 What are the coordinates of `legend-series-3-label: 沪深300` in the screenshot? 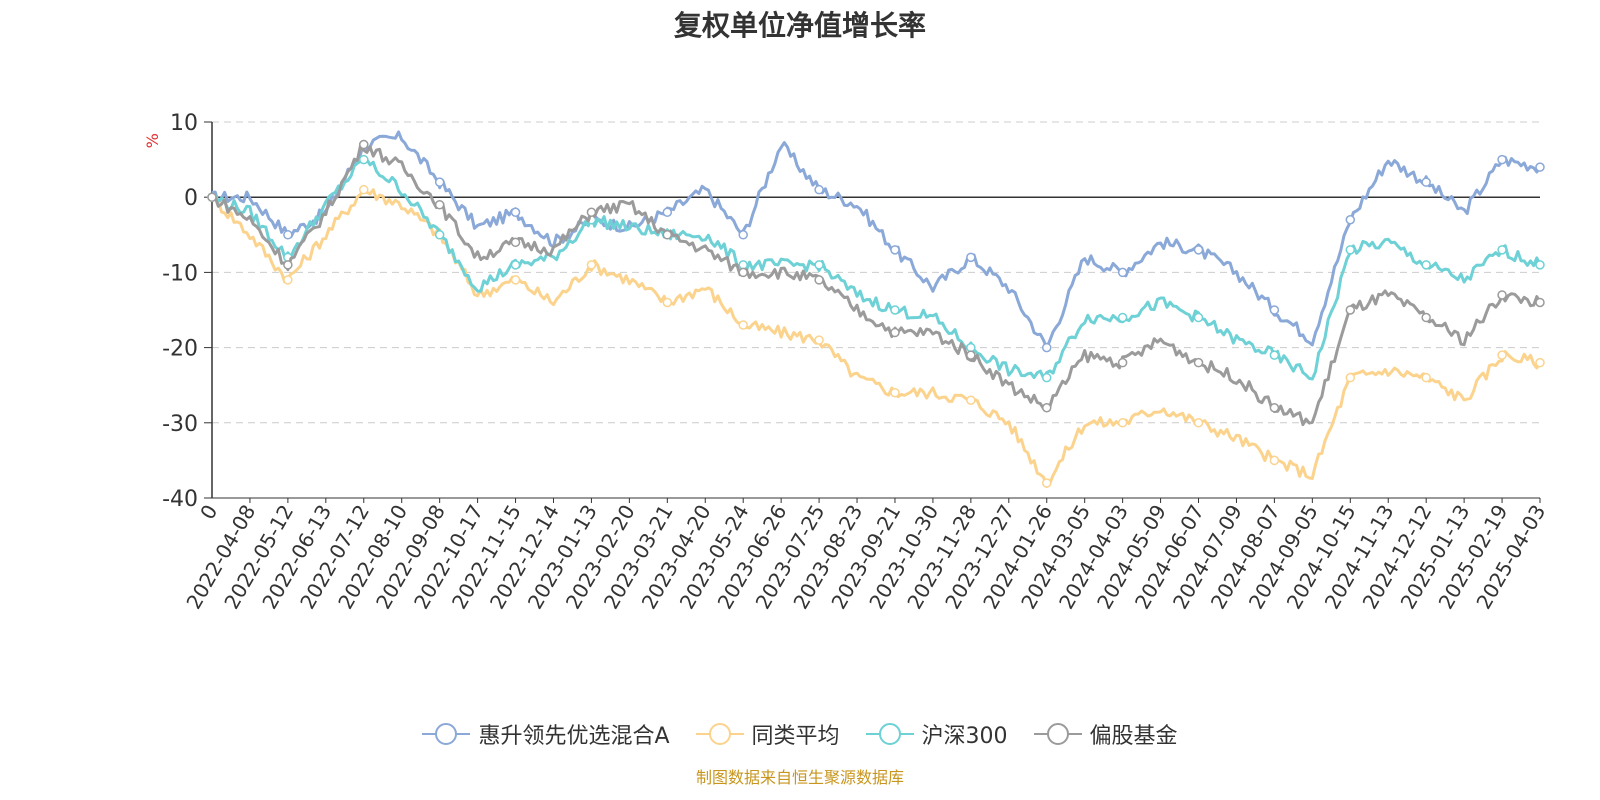 It's located at (964, 736).